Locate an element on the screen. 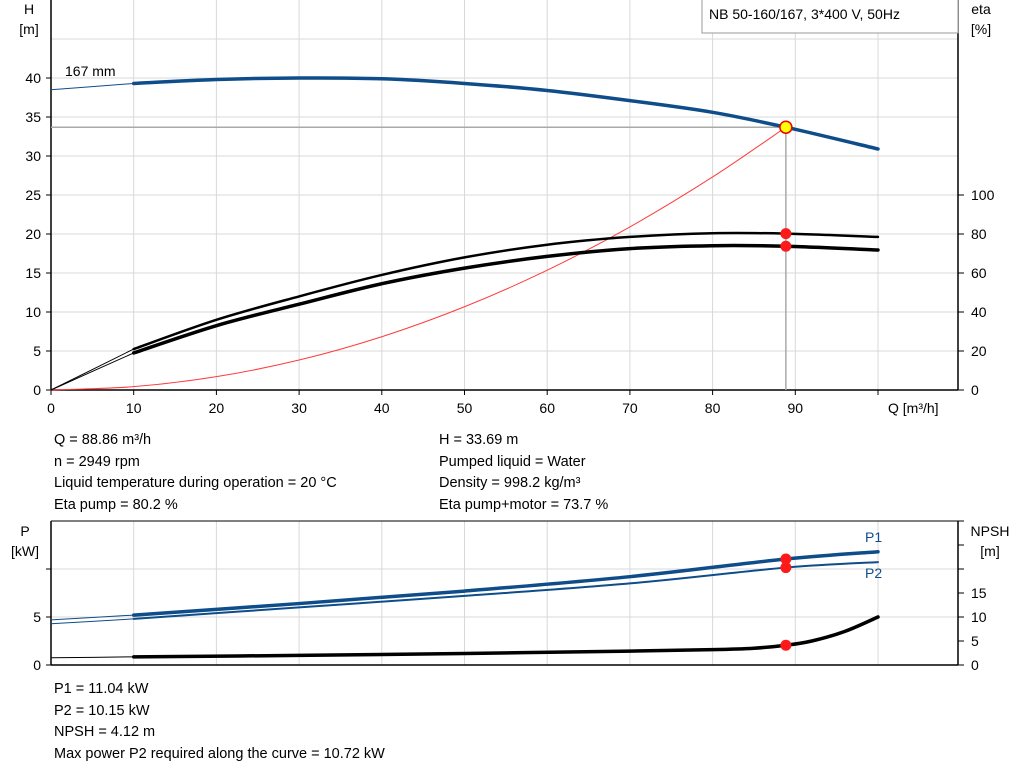 Image resolution: width=1024 pixels, height=781 pixels. x-tick-label: 60 is located at coordinates (547, 408).